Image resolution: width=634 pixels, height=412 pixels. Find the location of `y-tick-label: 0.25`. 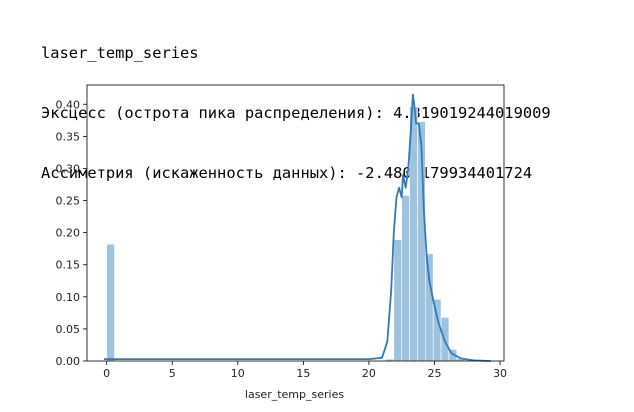

y-tick-label: 0.25 is located at coordinates (68, 201).